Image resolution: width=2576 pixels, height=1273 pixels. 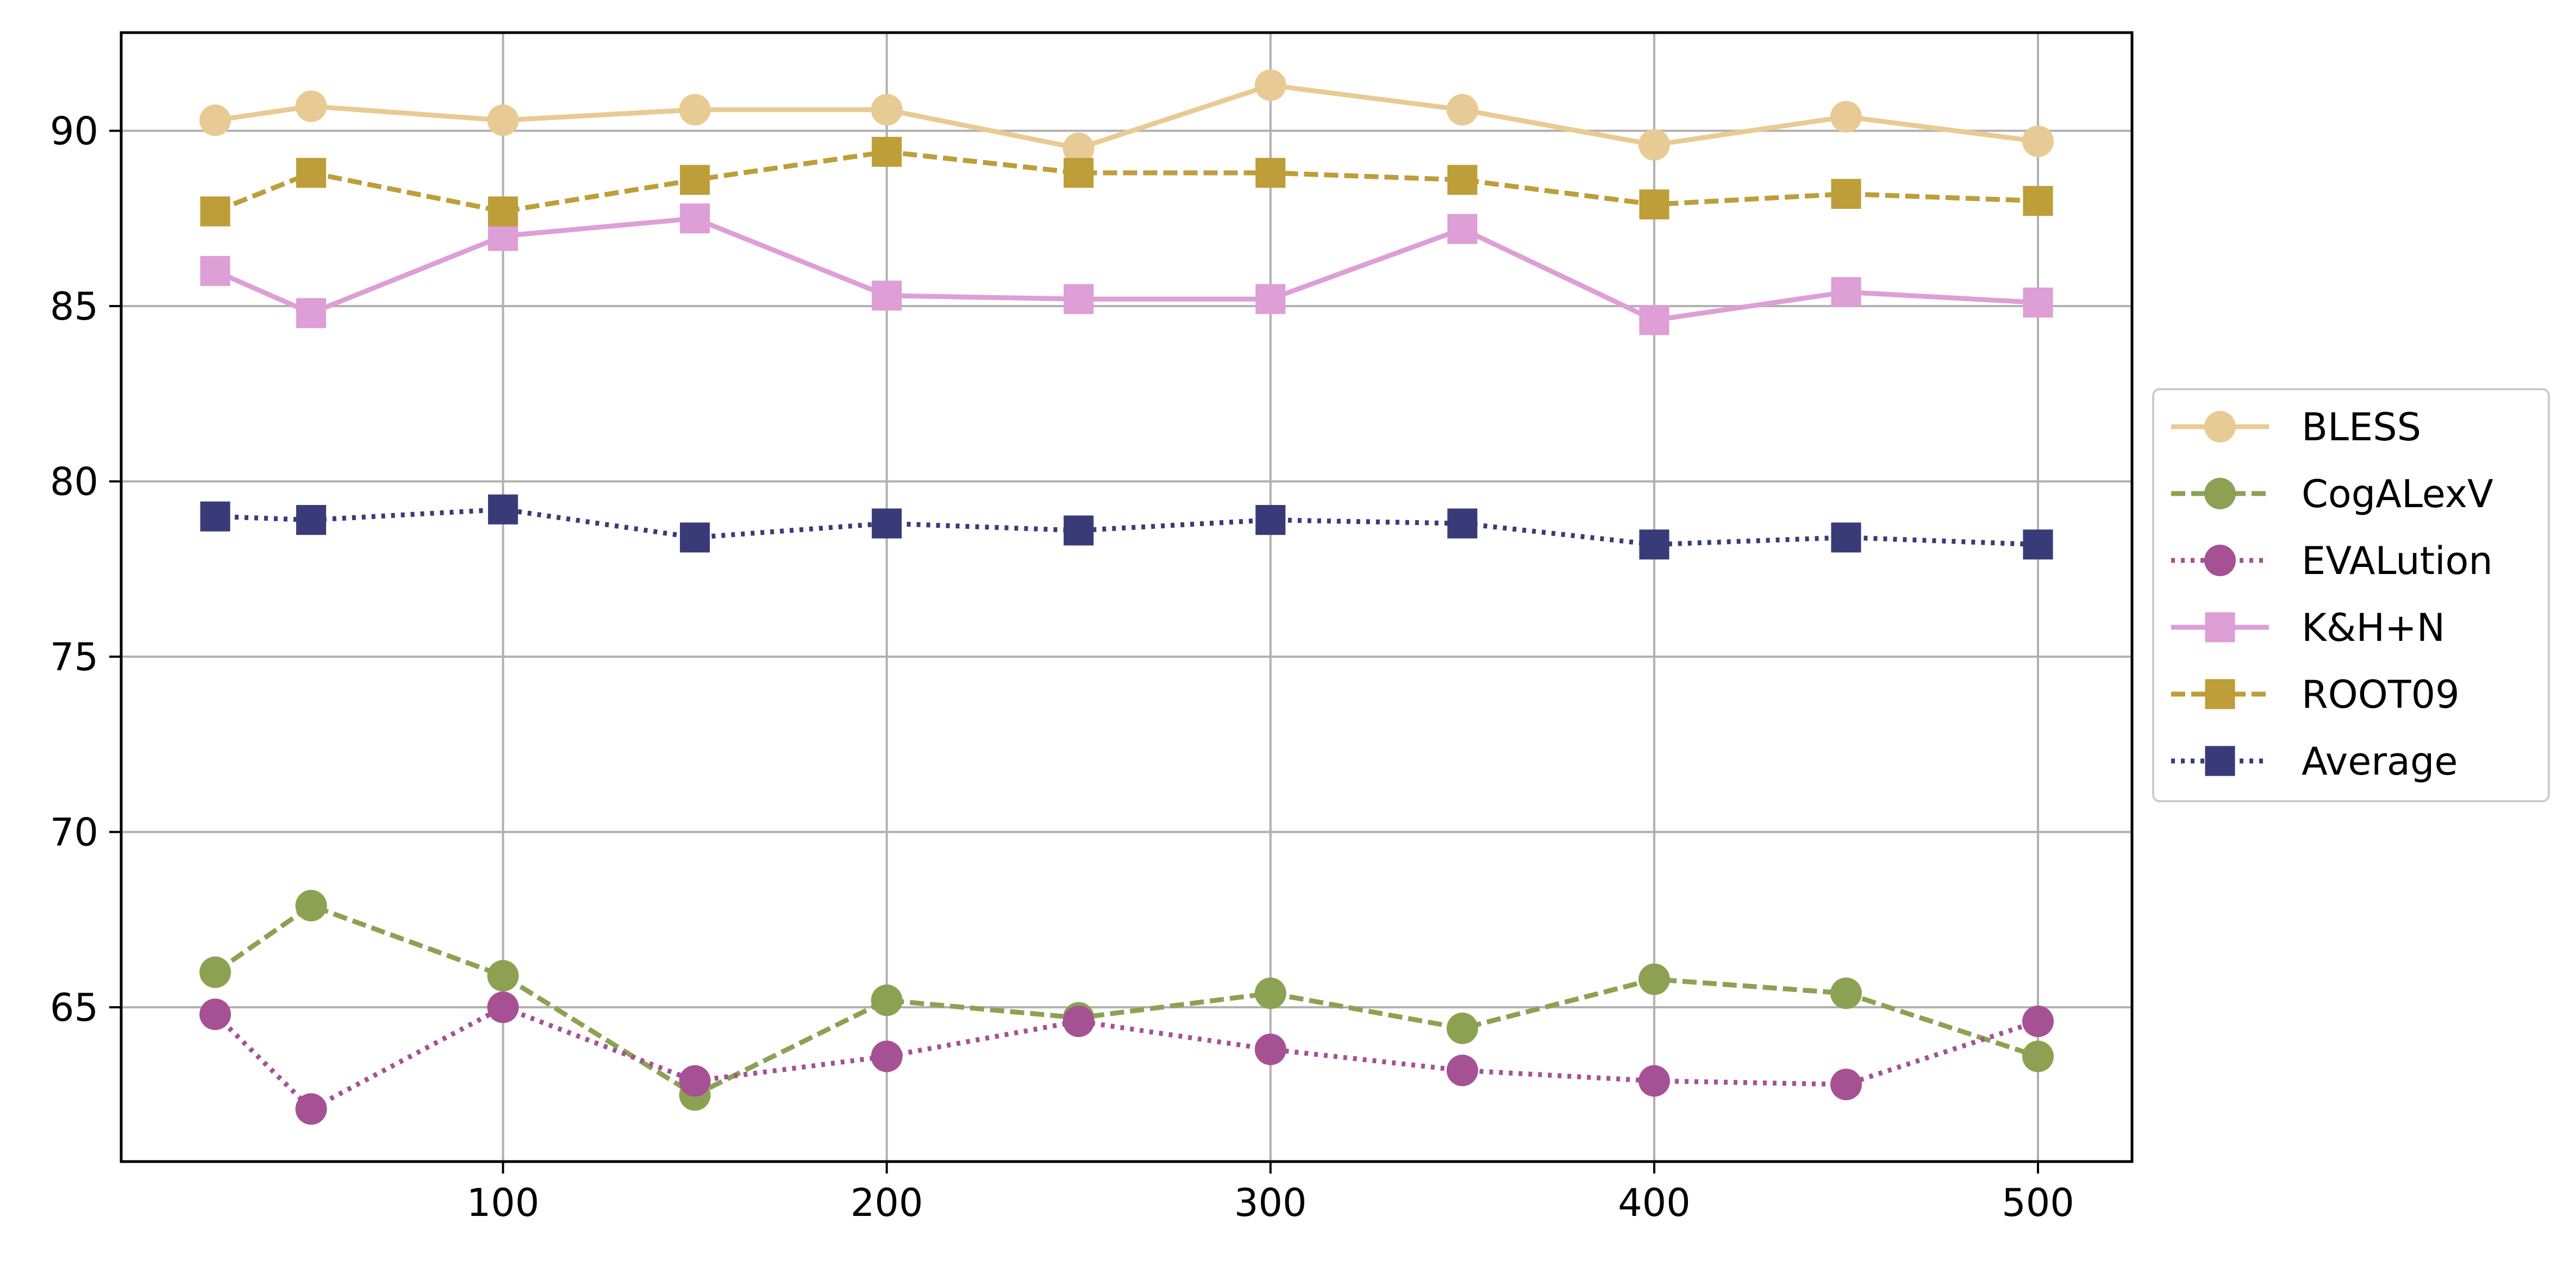 I want to click on series-bless, so click(x=1126, y=116).